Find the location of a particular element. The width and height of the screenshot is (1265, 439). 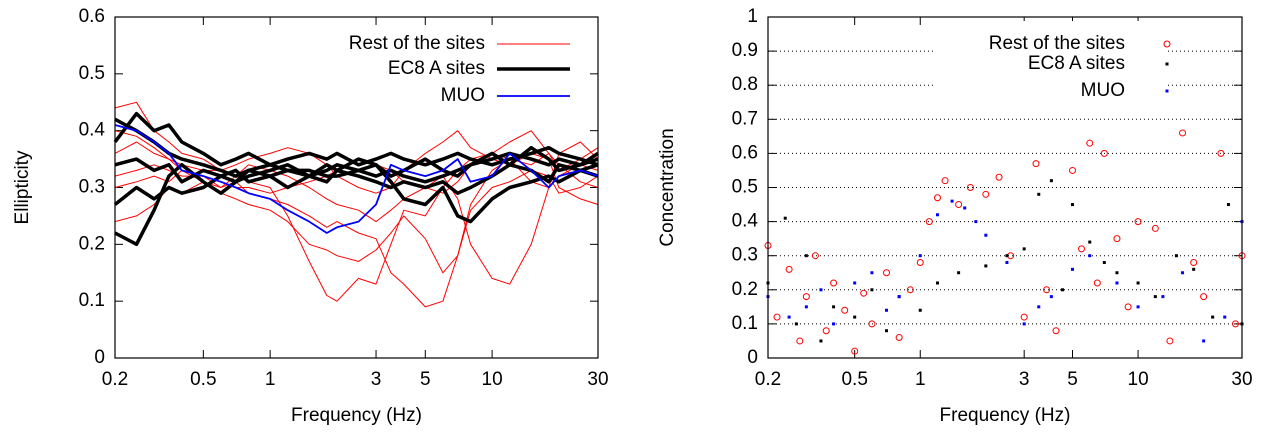

y-tick-label: 0.7 is located at coordinates (745, 118).